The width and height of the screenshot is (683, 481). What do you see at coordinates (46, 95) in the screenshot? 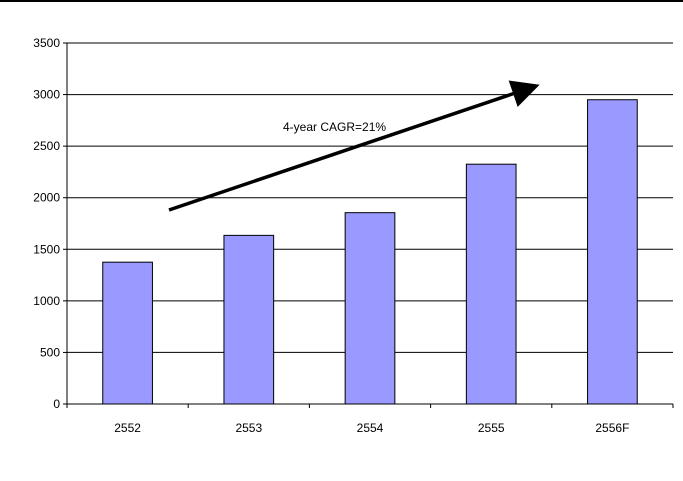
I see `y-tick-label: 3000` at bounding box center [46, 95].